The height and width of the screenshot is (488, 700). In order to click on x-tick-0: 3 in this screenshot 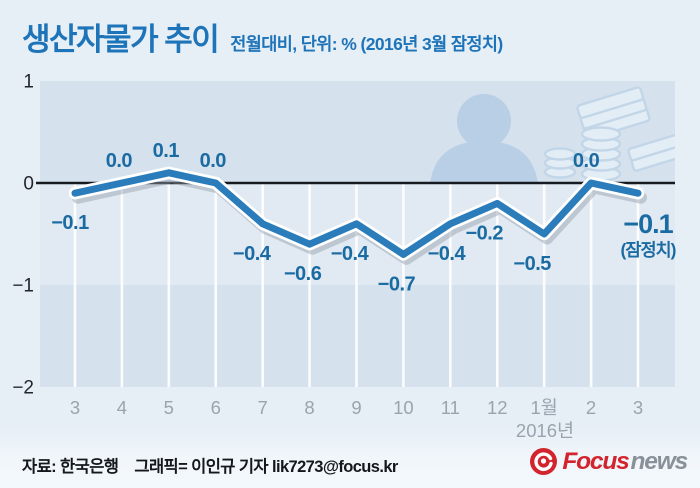, I will do `click(75, 407)`.